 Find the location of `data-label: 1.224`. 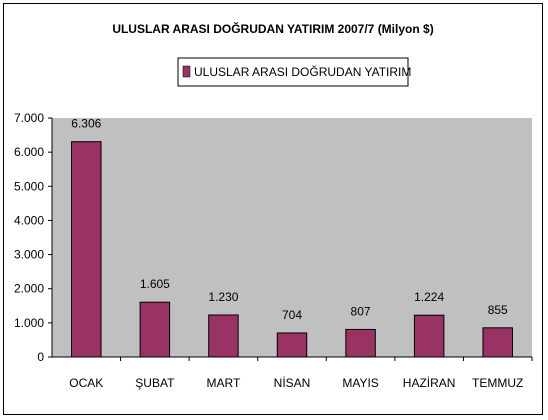

data-label: 1.224 is located at coordinates (429, 297).